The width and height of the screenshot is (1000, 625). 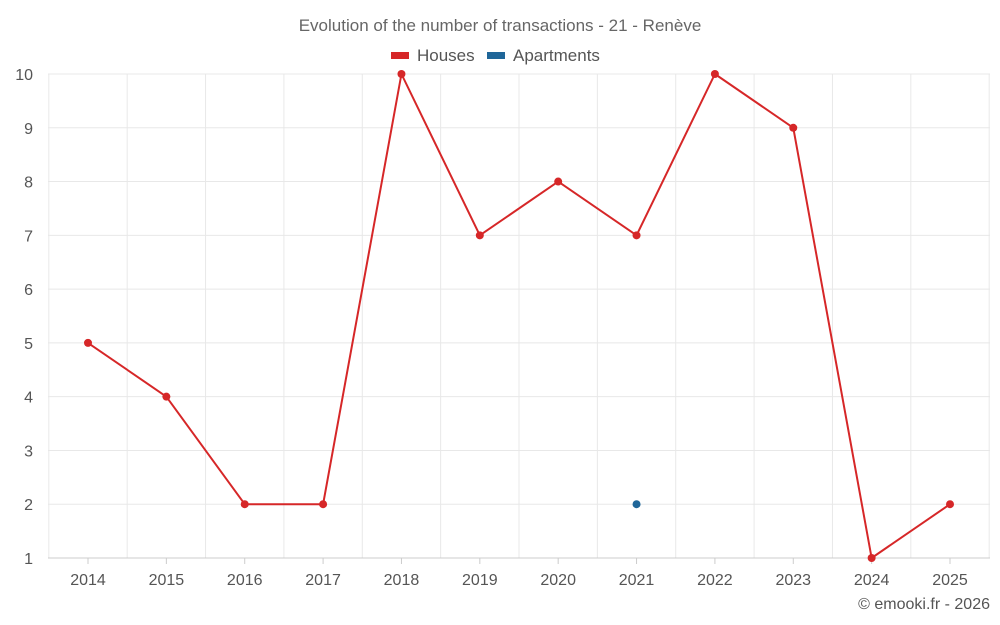 I want to click on y-tick-label: 8, so click(x=28, y=183).